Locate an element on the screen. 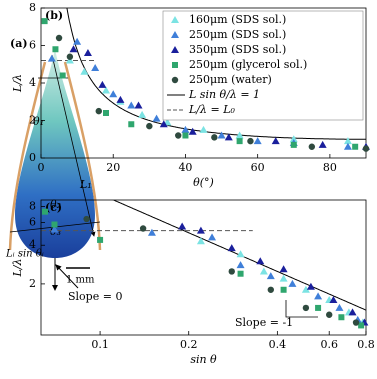 The width and height of the screenshot is (377, 379). drop-image is located at coordinates (55, 153).